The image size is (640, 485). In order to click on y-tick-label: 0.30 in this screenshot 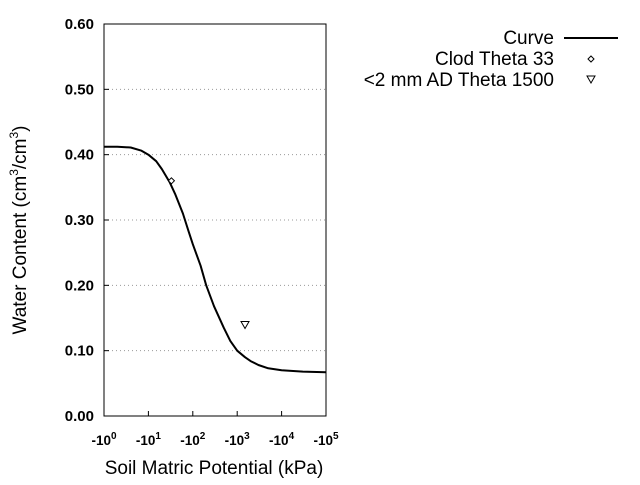, I will do `click(79, 220)`.